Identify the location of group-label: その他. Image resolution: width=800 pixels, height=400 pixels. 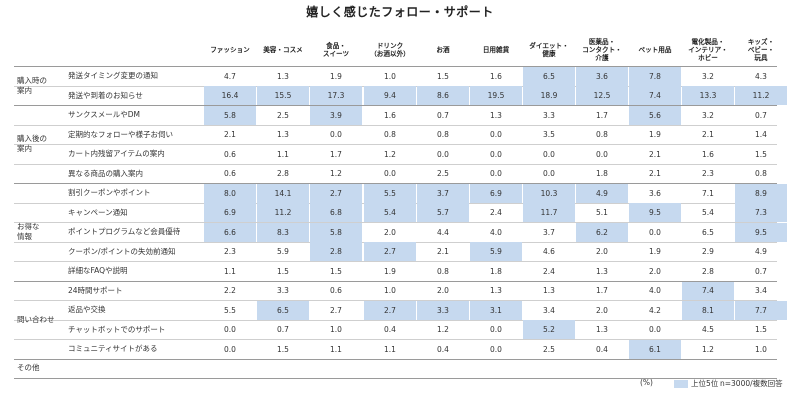
(28, 368).